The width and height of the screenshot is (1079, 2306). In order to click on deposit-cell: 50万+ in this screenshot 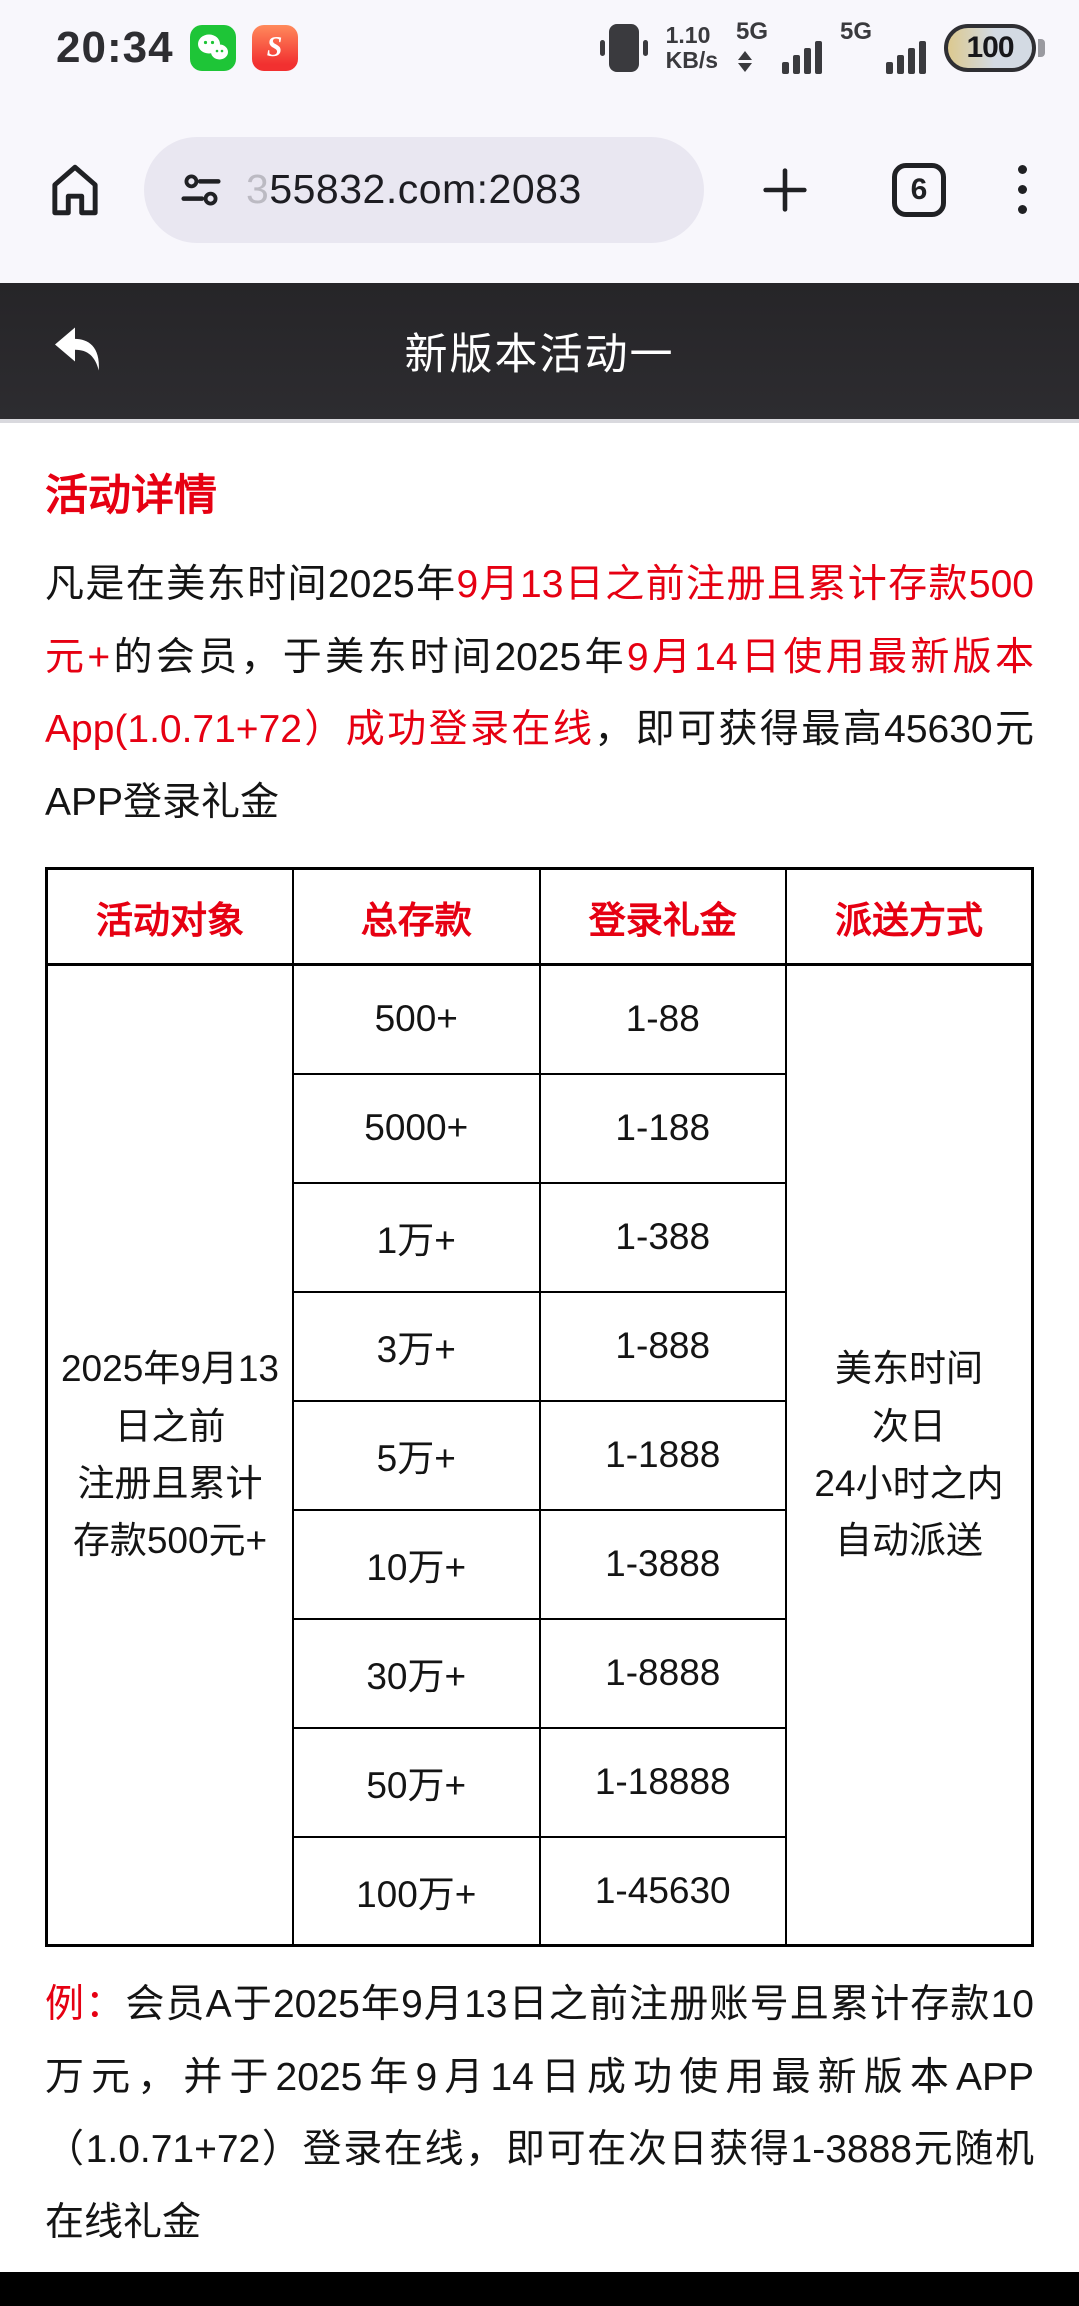, I will do `click(416, 1782)`.